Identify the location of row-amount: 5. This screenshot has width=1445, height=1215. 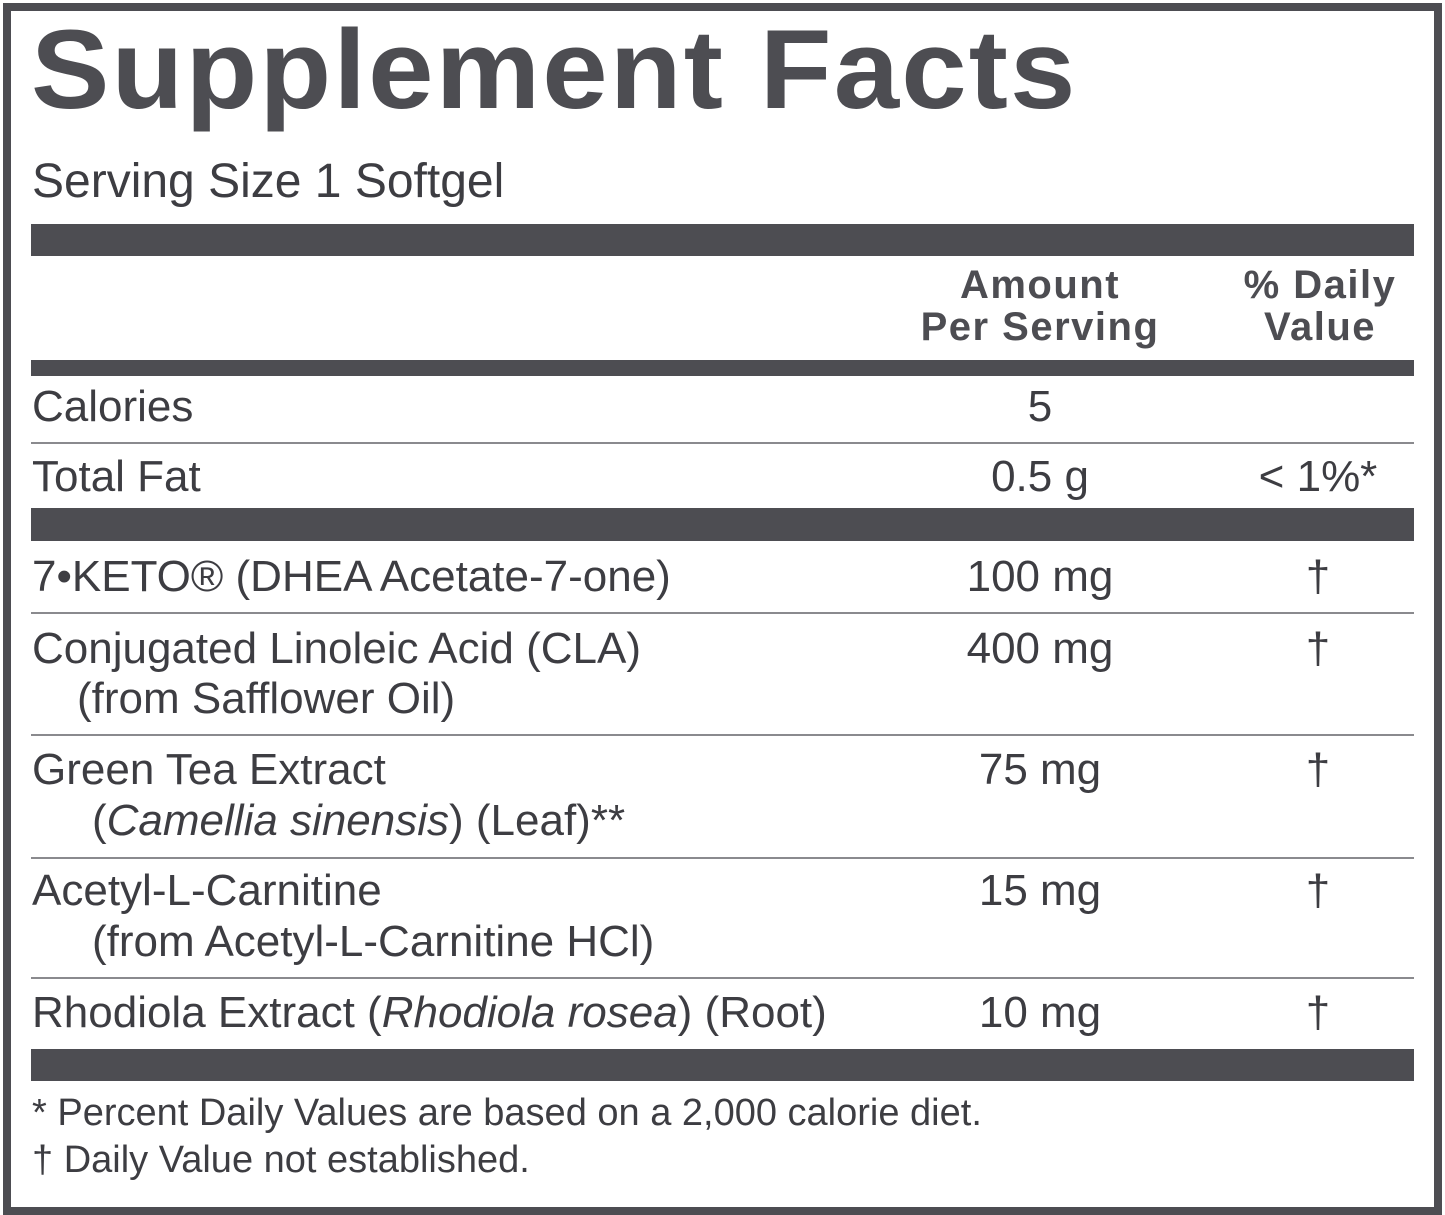
(1040, 406).